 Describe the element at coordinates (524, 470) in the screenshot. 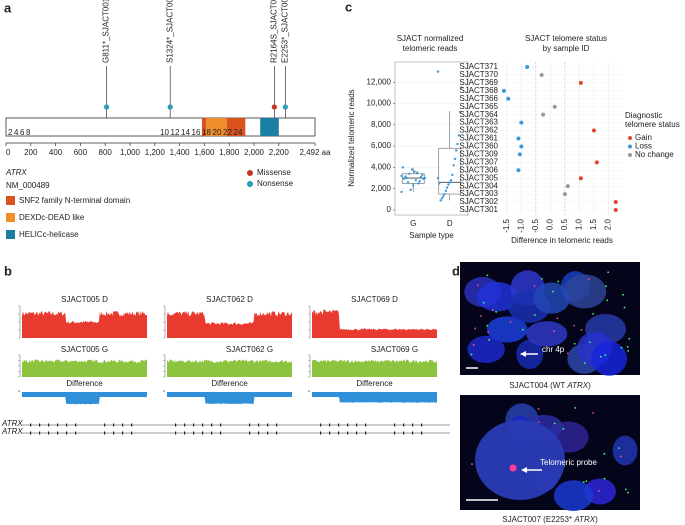

I see `arrow-head` at that location.